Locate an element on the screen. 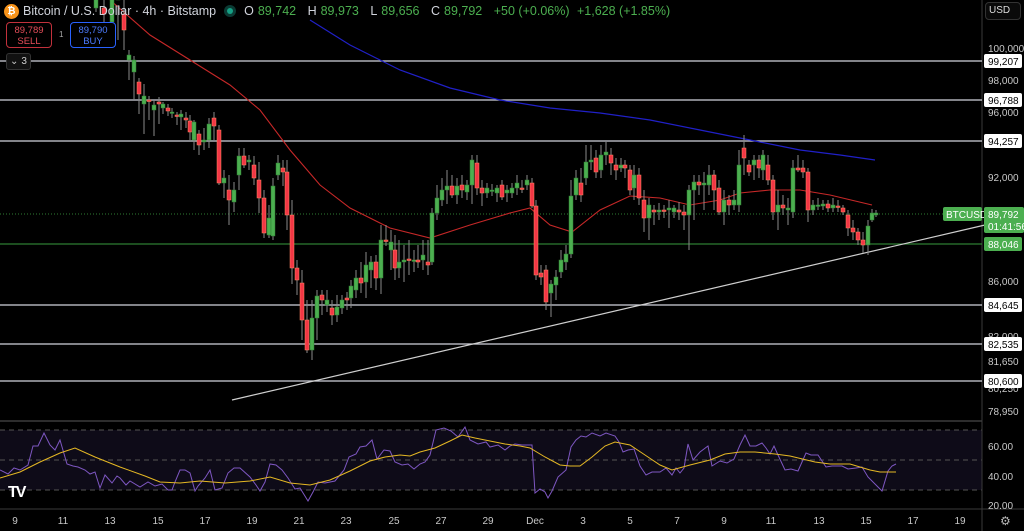 This screenshot has width=1024, height=531. change-value: +50 (+0.06%) is located at coordinates (531, 11).